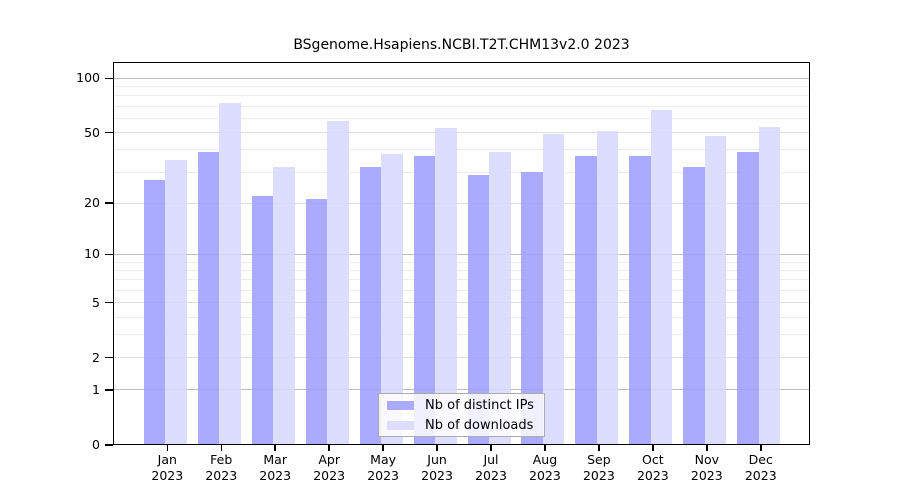 The width and height of the screenshot is (900, 500). What do you see at coordinates (478, 309) in the screenshot?
I see `bar-jul-ips` at bounding box center [478, 309].